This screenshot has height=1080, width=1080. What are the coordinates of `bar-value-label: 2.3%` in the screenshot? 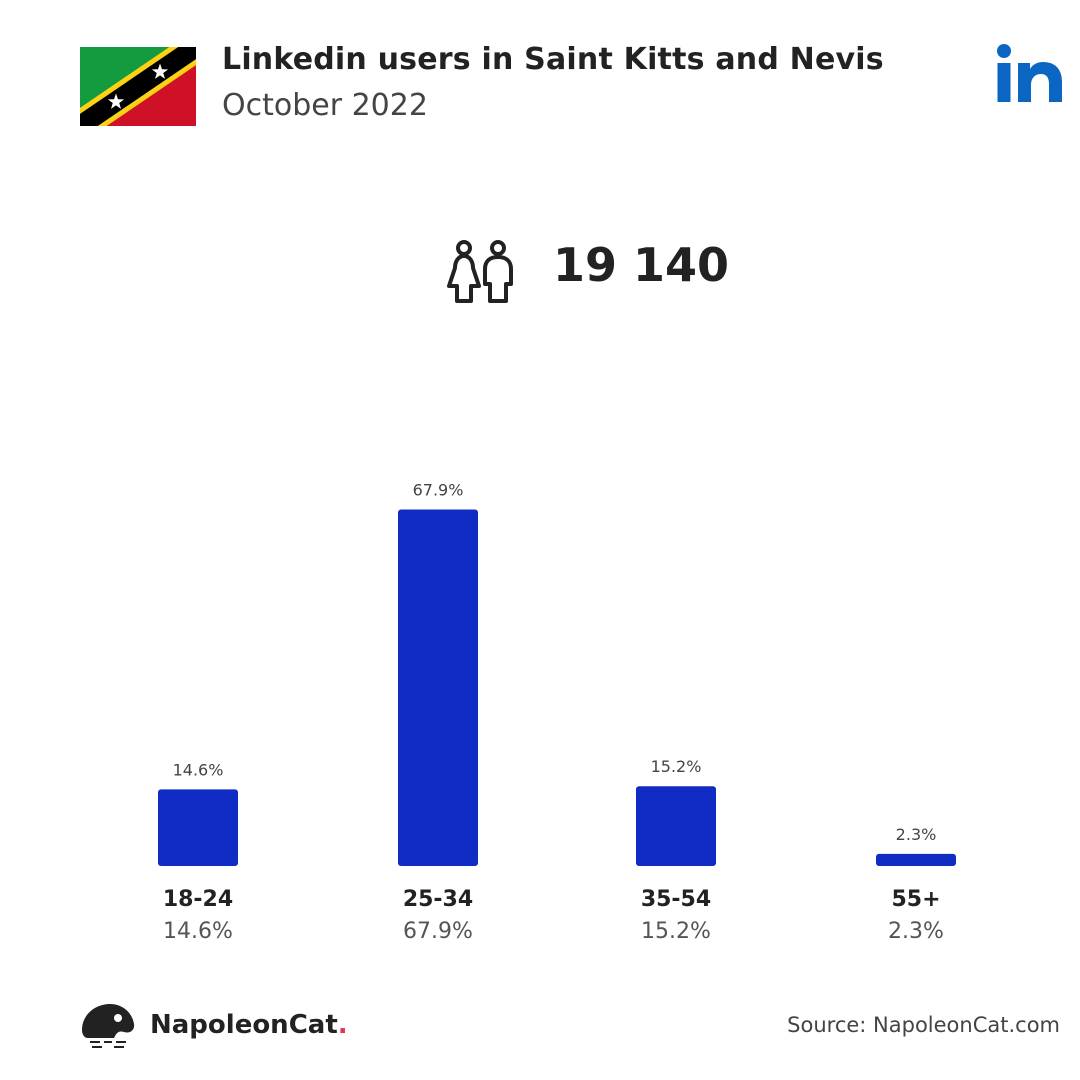 It's located at (916, 834).